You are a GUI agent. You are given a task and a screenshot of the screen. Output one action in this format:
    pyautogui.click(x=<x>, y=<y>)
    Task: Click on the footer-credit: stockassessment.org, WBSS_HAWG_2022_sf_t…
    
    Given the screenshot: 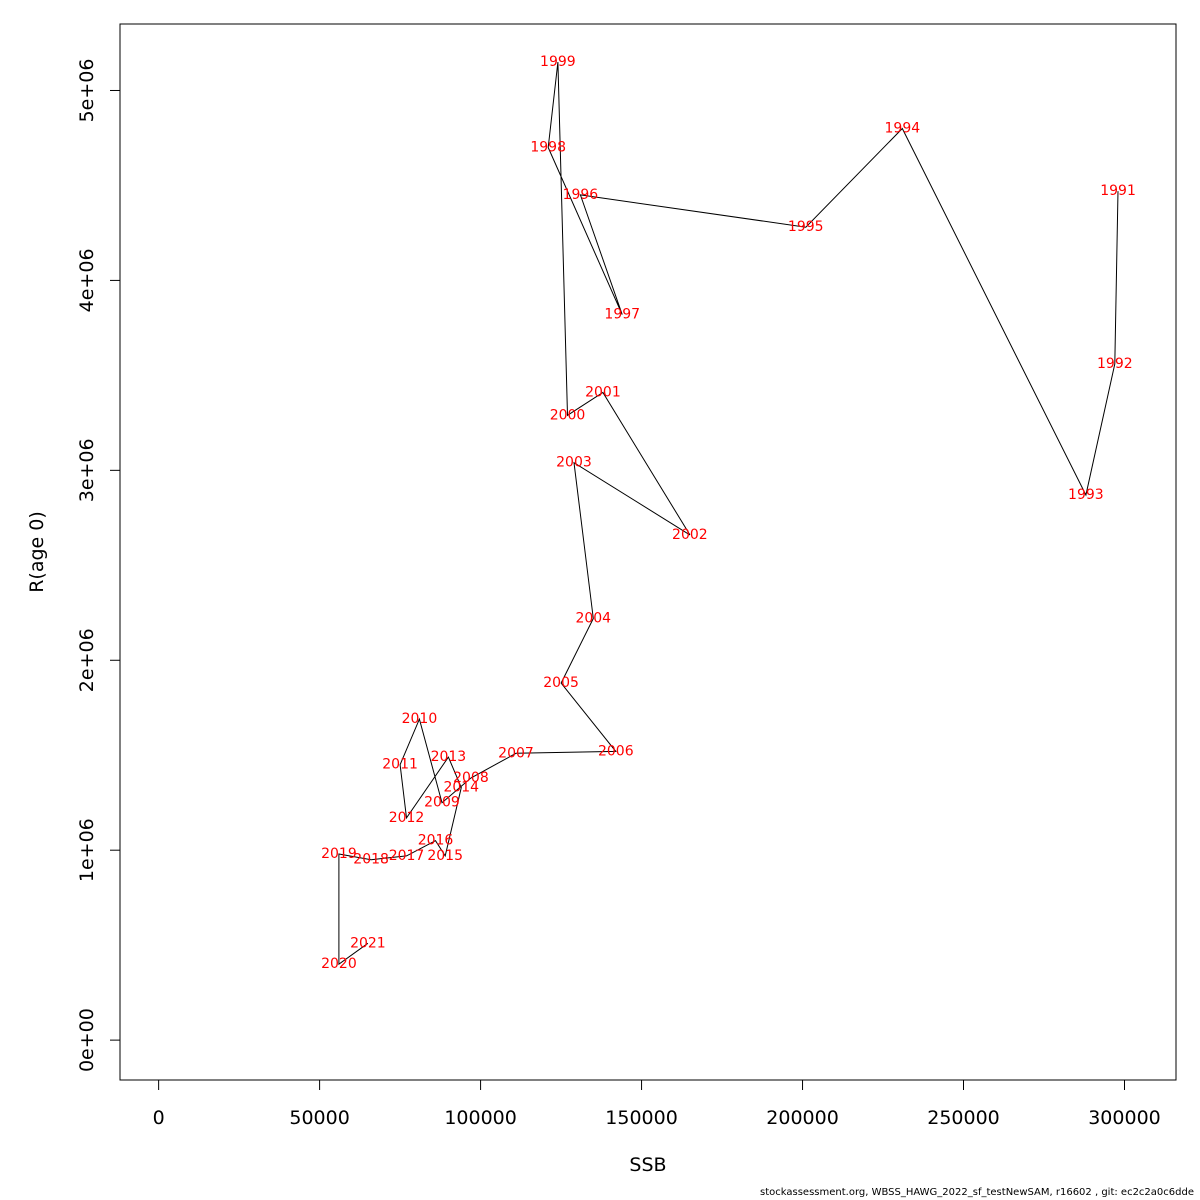 What is the action you would take?
    pyautogui.click(x=977, y=1192)
    